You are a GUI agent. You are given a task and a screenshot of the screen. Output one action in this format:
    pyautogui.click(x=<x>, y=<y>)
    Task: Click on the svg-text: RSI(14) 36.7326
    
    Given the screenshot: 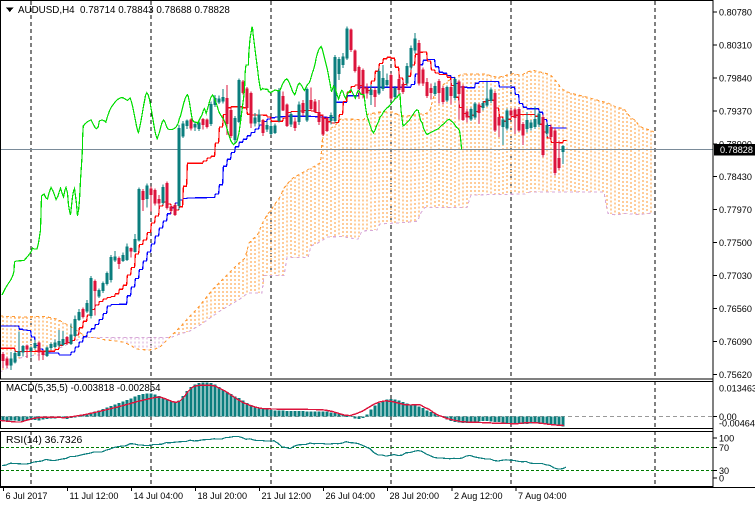 What is the action you would take?
    pyautogui.click(x=44, y=440)
    